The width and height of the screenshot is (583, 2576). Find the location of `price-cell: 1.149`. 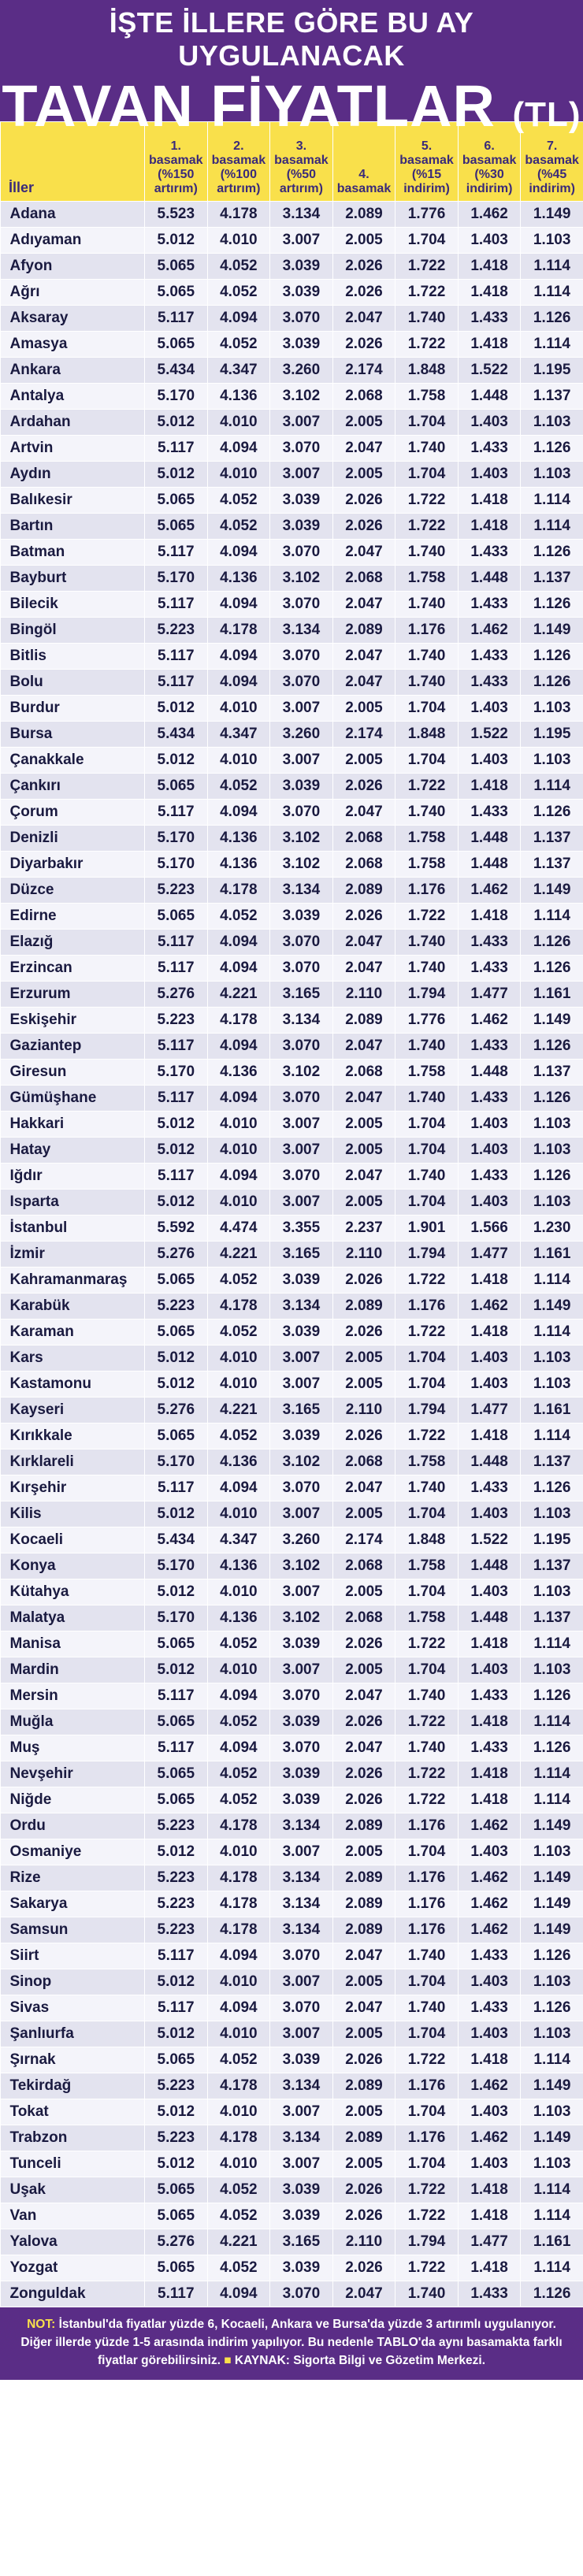

price-cell: 1.149 is located at coordinates (551, 2138).